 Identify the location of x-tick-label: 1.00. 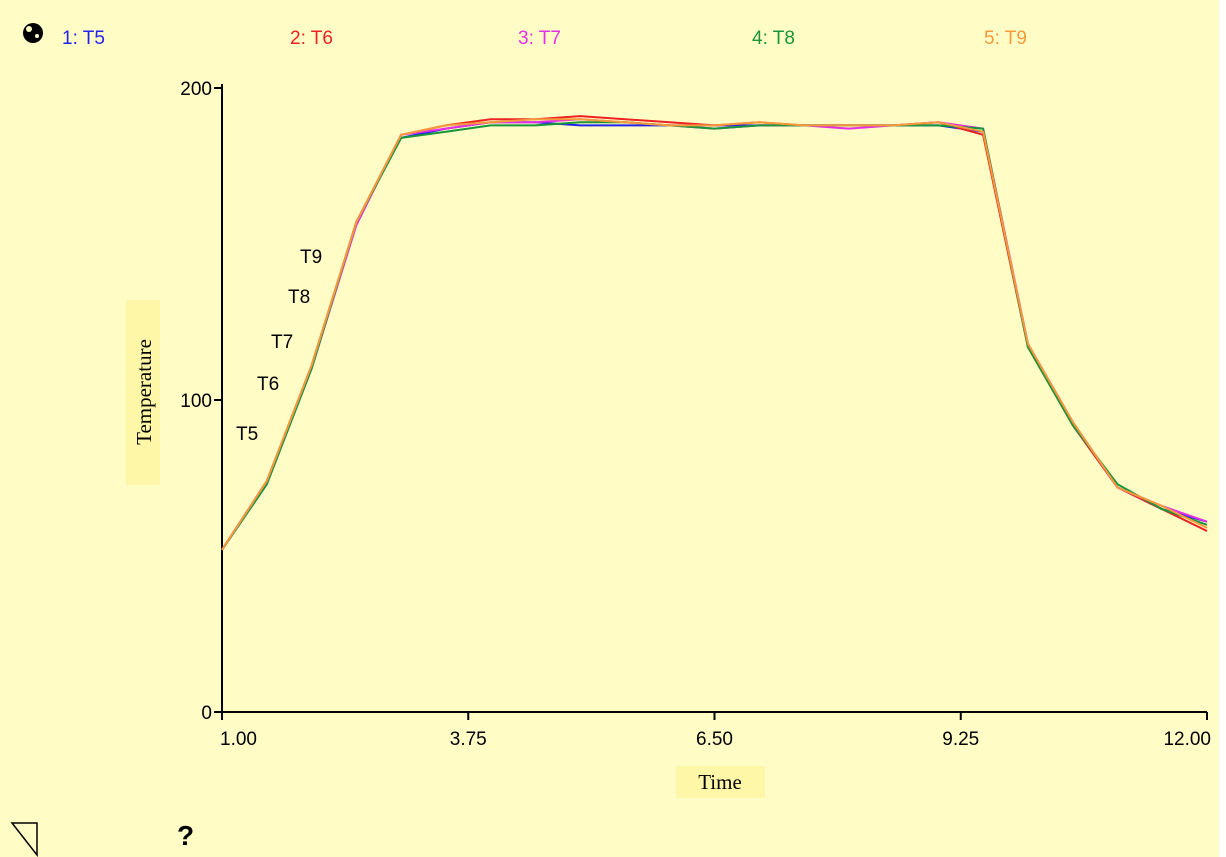
(238, 739).